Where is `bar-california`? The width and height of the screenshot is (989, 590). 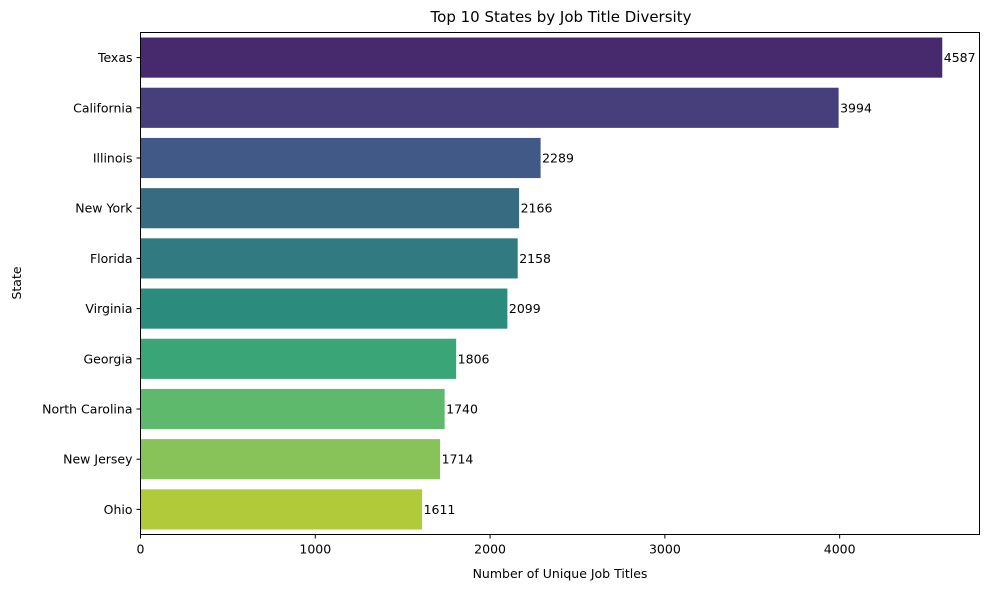
bar-california is located at coordinates (489, 107).